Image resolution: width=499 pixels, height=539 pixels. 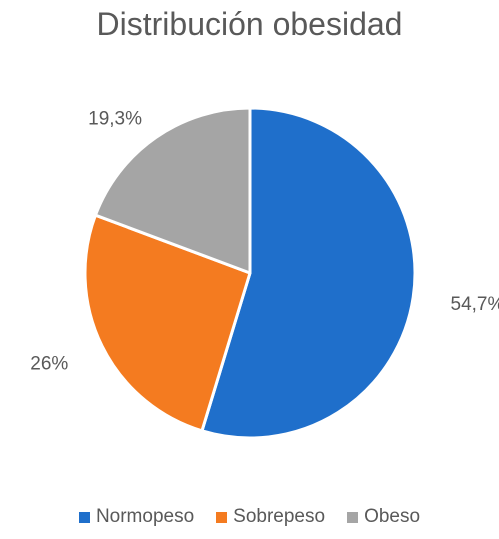 What do you see at coordinates (167, 323) in the screenshot?
I see `pie-slice-sobrepeso` at bounding box center [167, 323].